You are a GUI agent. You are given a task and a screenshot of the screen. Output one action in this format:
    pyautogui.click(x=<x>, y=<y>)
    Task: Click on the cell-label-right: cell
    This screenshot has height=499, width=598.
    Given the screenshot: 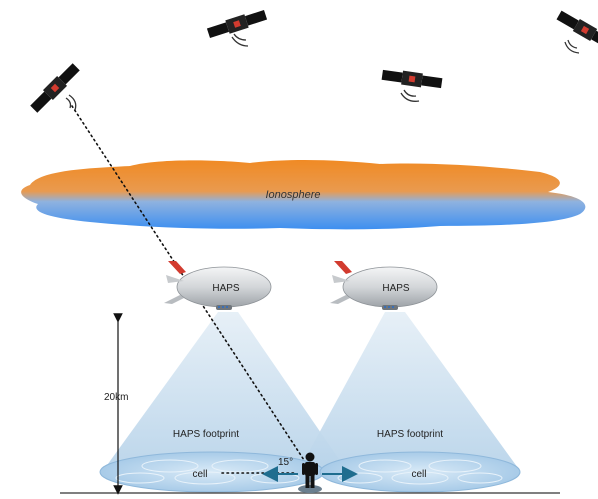 What is the action you would take?
    pyautogui.click(x=418, y=474)
    